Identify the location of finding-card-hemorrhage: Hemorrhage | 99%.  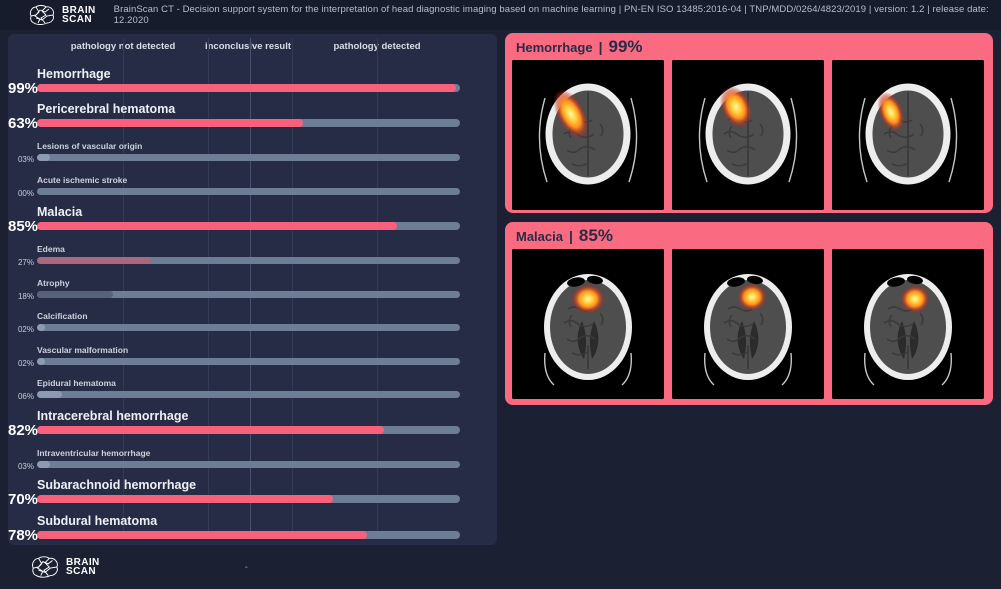
(749, 123).